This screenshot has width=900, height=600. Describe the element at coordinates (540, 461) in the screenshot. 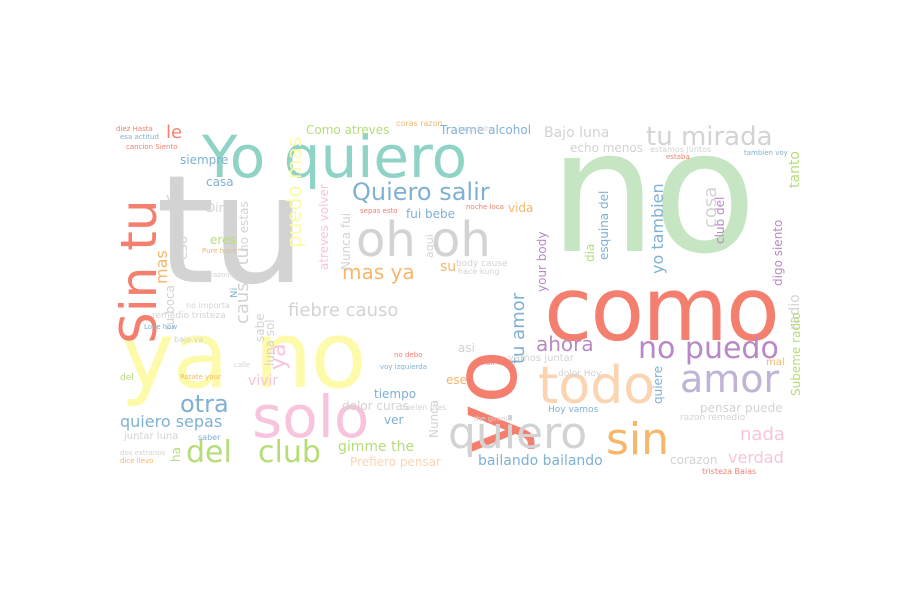

I see `word-cloud-word: bailando bailando` at that location.